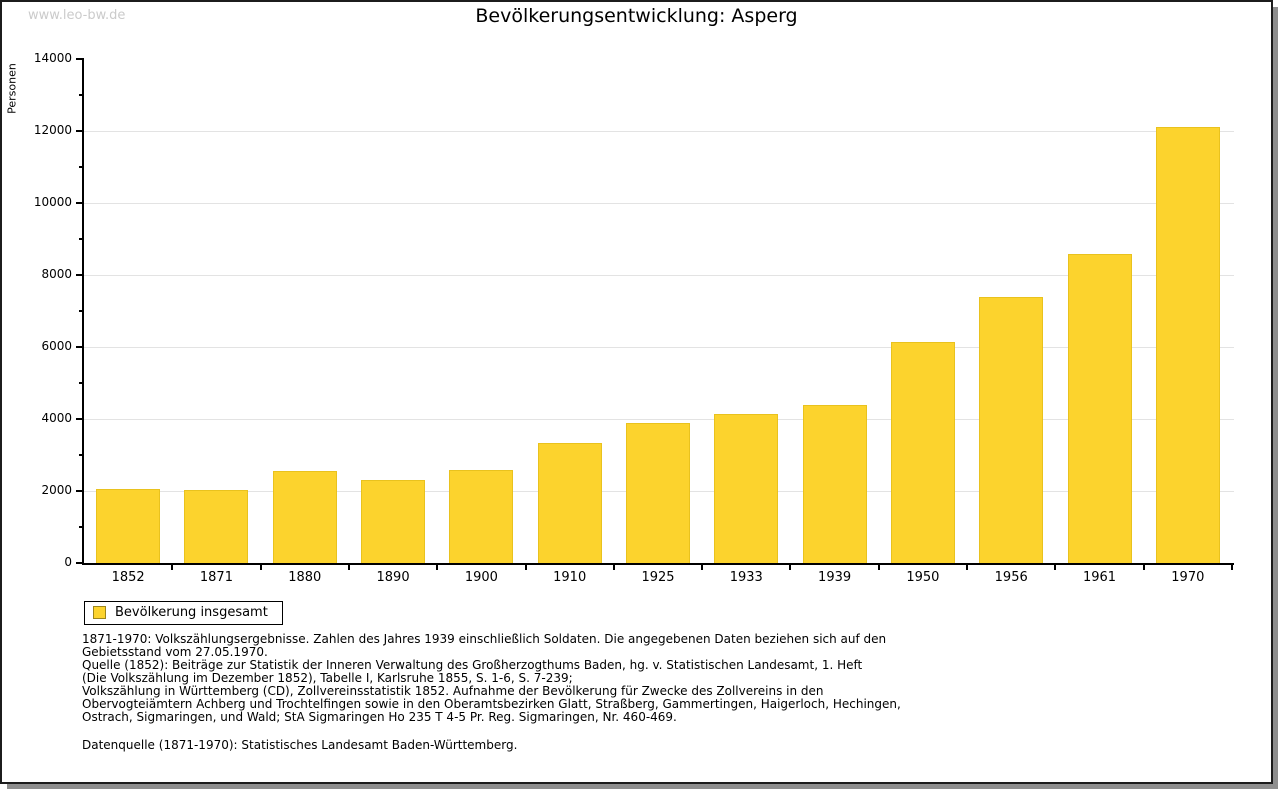  I want to click on watermark: www.leo-bw.de, so click(77, 15).